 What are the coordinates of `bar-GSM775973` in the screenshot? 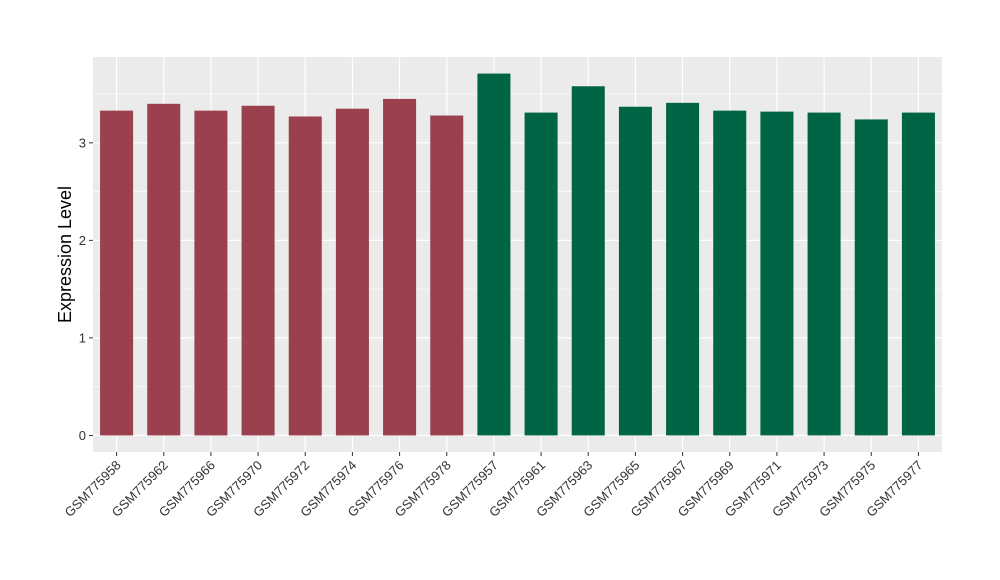 It's located at (824, 274).